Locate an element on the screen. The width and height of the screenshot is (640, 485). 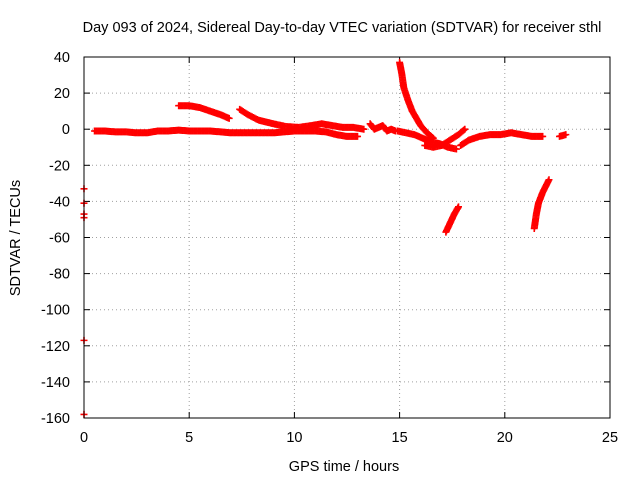
y-axis-label: SDTVAR / TECUs is located at coordinates (16, 238).